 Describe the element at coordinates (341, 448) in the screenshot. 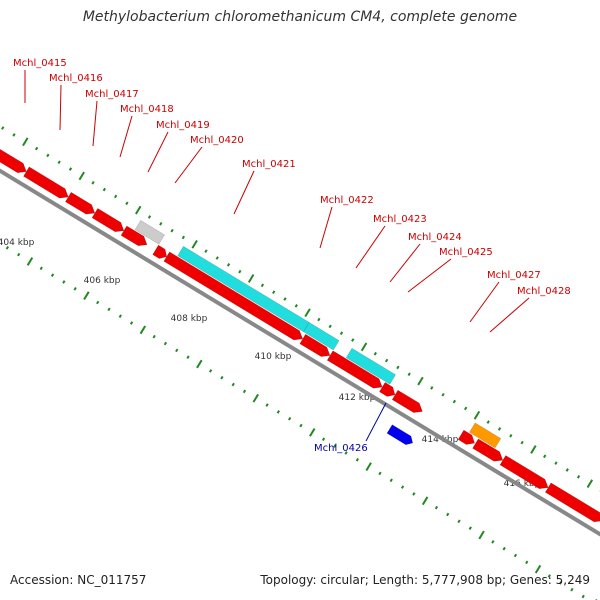

I see `gene-label: Mchl_0426` at that location.